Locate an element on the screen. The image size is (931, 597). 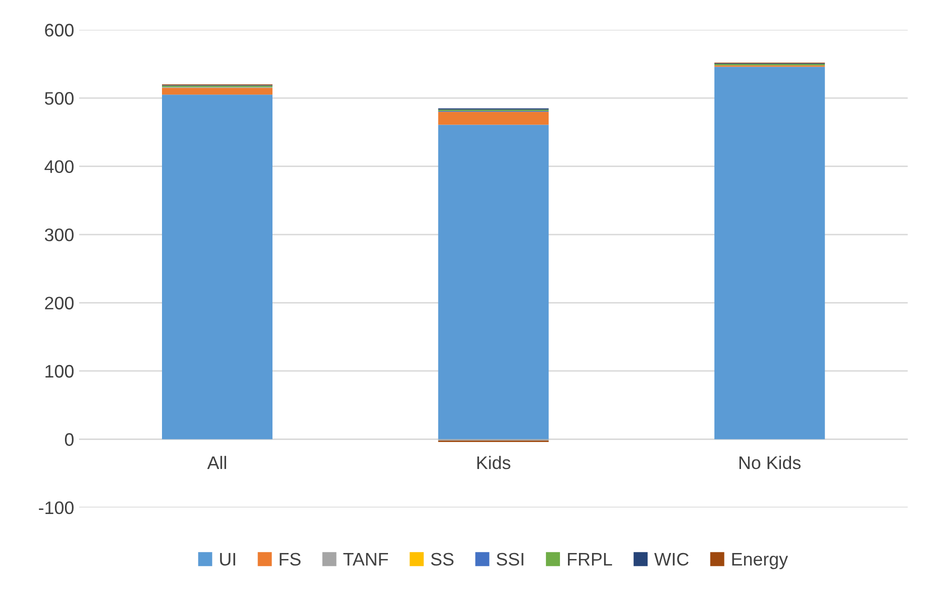
x-tick-label: All is located at coordinates (216, 462).